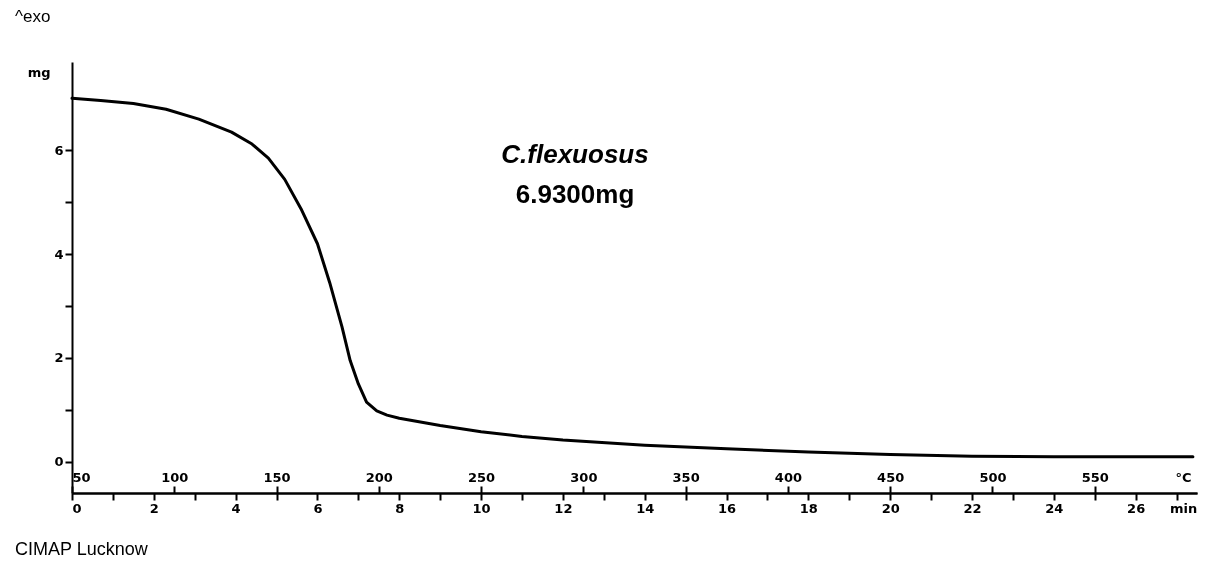 The width and height of the screenshot is (1216, 568). What do you see at coordinates (81, 477) in the screenshot?
I see `x2-tick-label: 50` at bounding box center [81, 477].